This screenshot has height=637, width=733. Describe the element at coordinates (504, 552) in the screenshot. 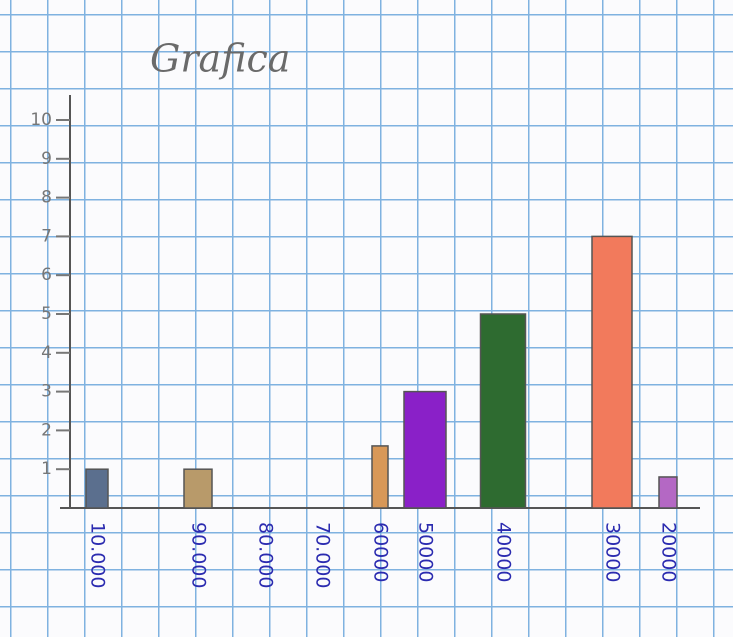

I see `x-tick-label: 40000` at that location.